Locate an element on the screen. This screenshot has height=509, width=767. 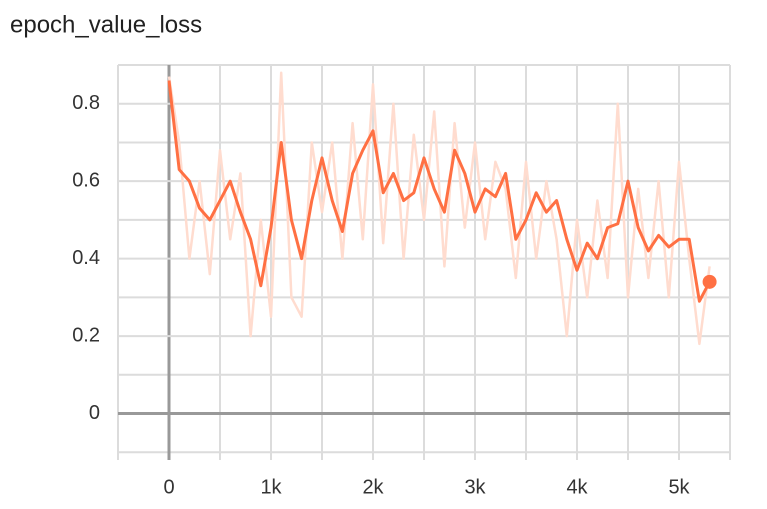
x-tick-label: 1k is located at coordinates (271, 487).